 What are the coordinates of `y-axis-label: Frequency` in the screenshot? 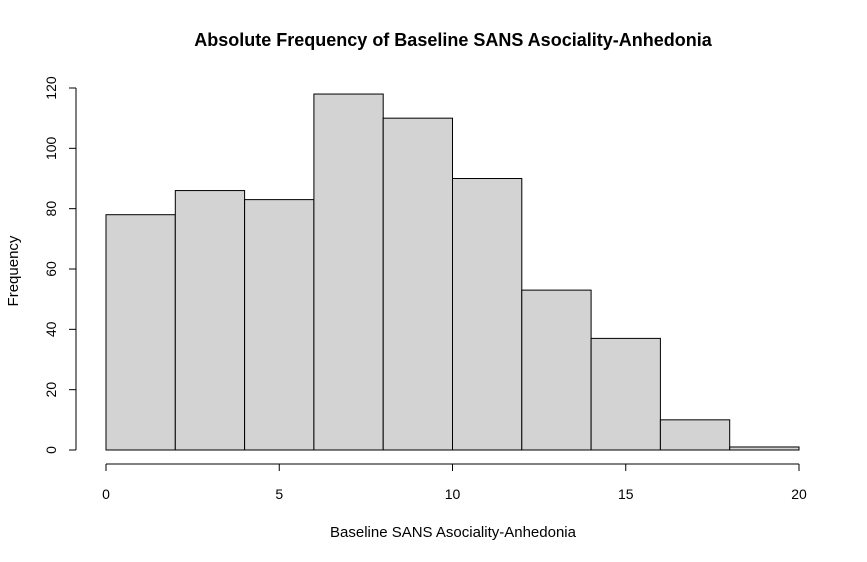 It's located at (13, 270).